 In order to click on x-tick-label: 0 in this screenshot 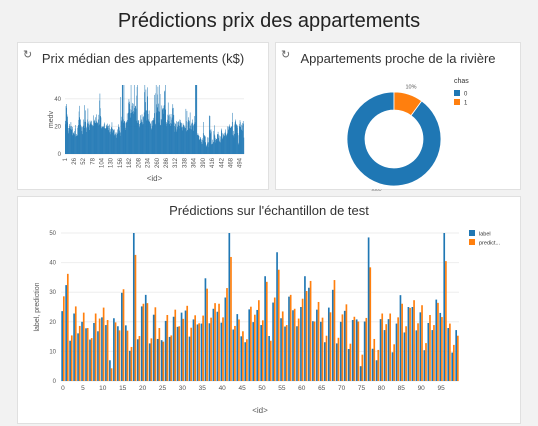, I will do `click(63, 388)`.